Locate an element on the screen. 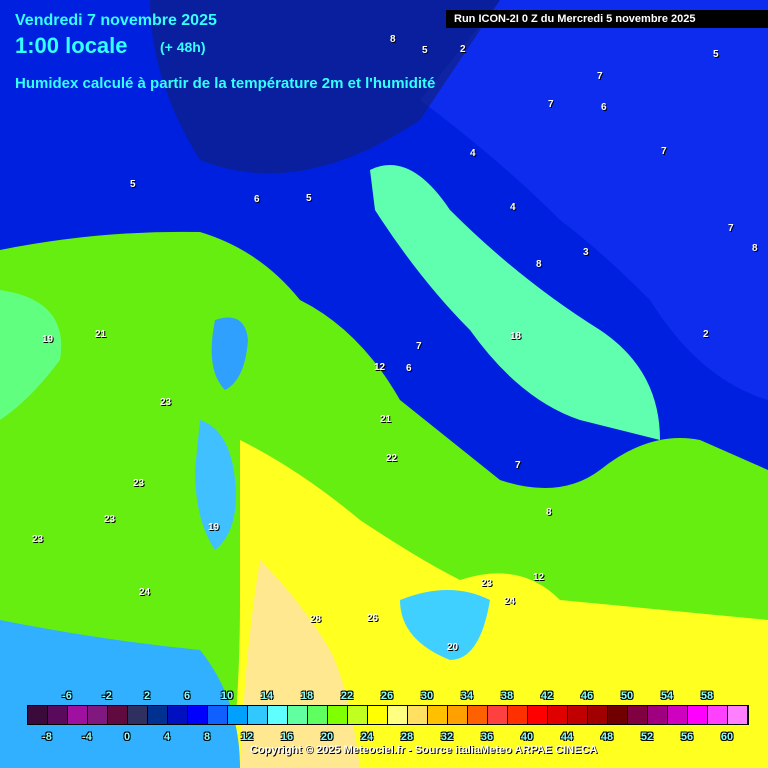 The image size is (768, 768). legend-label-bottom: 32 is located at coordinates (447, 737).